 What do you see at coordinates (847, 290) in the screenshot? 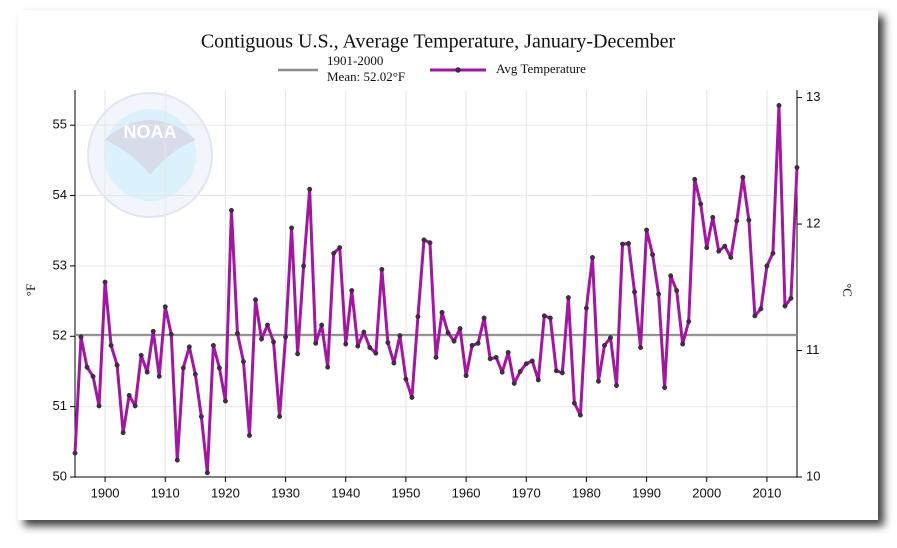
I see `y2-axis-label: °C` at bounding box center [847, 290].